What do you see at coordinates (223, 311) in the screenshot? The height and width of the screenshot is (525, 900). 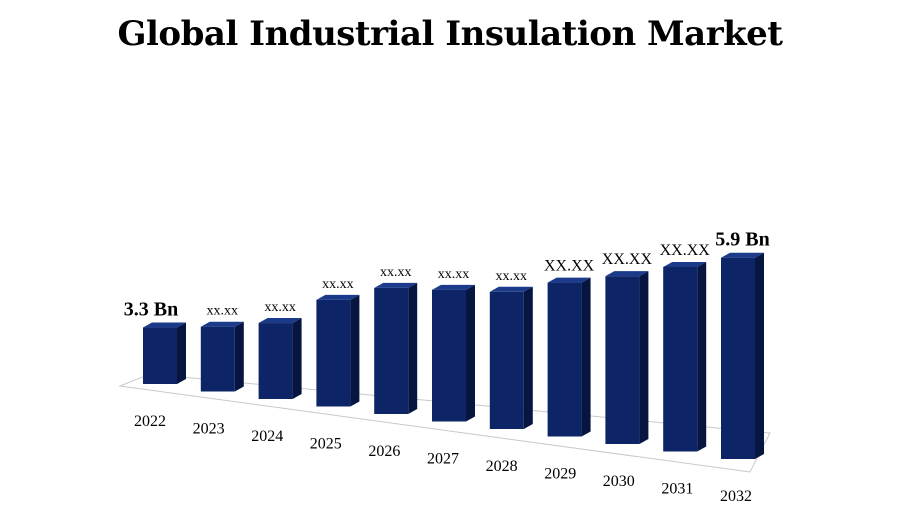 I see `value-label-2023: xx.xx` at bounding box center [223, 311].